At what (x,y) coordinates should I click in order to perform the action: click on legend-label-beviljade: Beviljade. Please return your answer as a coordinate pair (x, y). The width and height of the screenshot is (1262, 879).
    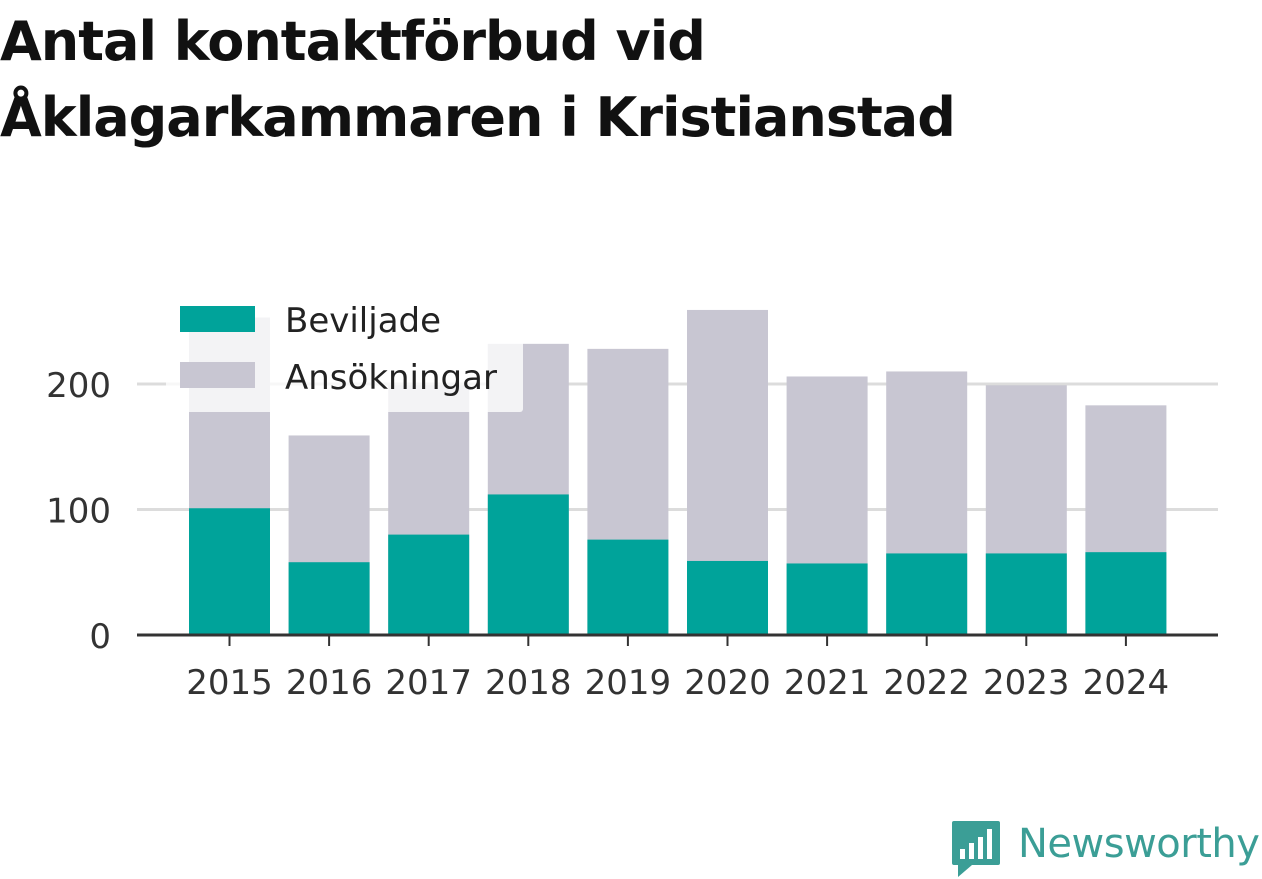
    Looking at the image, I should click on (363, 321).